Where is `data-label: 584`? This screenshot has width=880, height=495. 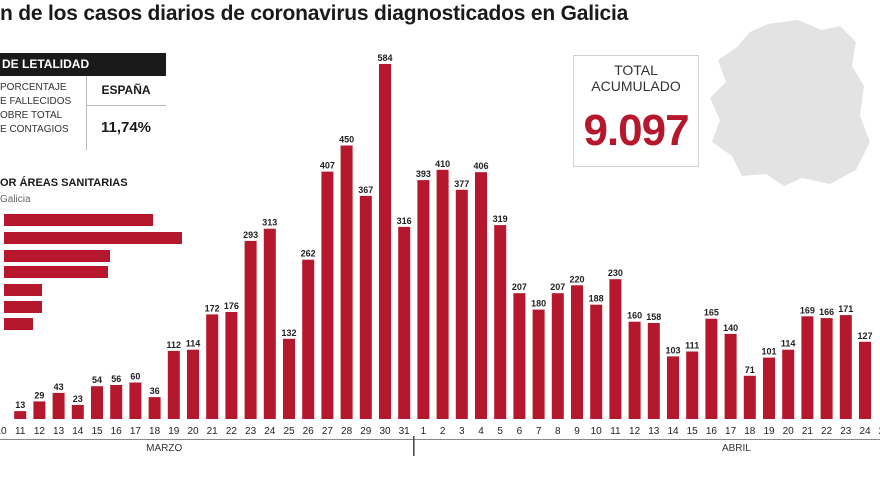 data-label: 584 is located at coordinates (384, 58).